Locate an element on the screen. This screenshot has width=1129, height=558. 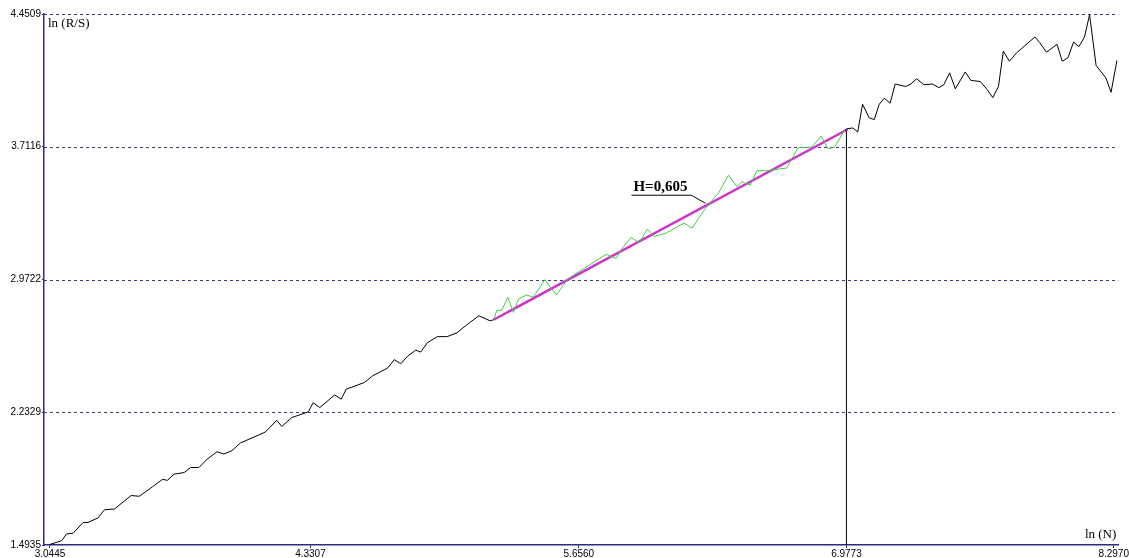
y-tick-label: 3.7116 is located at coordinates (26, 146).